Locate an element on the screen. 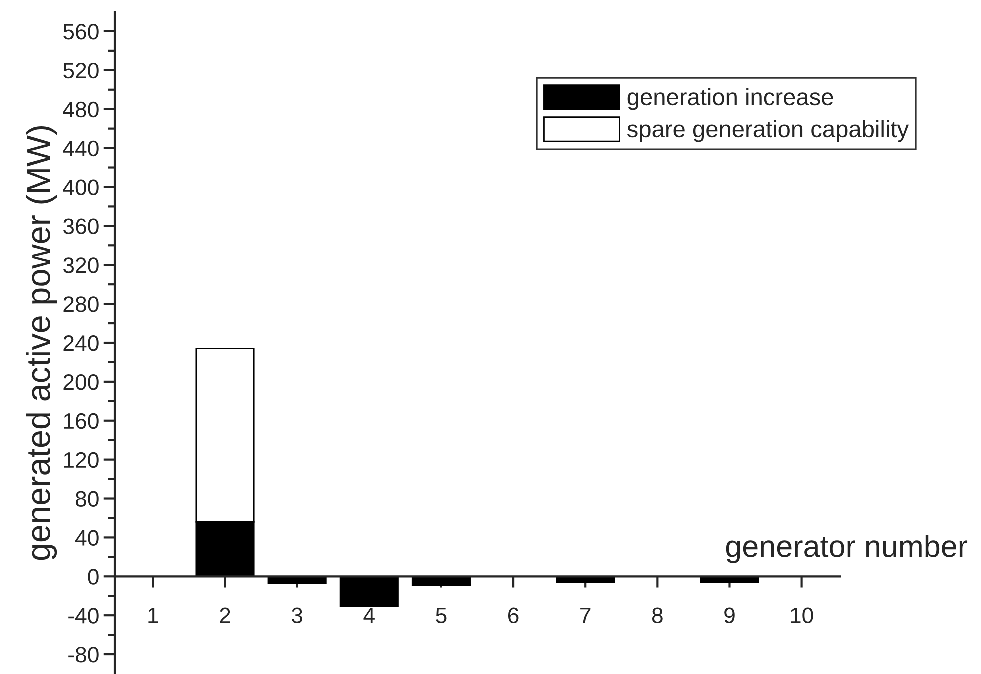 Image resolution: width=981 pixels, height=674 pixels. x-tick-label: 3 is located at coordinates (297, 616).